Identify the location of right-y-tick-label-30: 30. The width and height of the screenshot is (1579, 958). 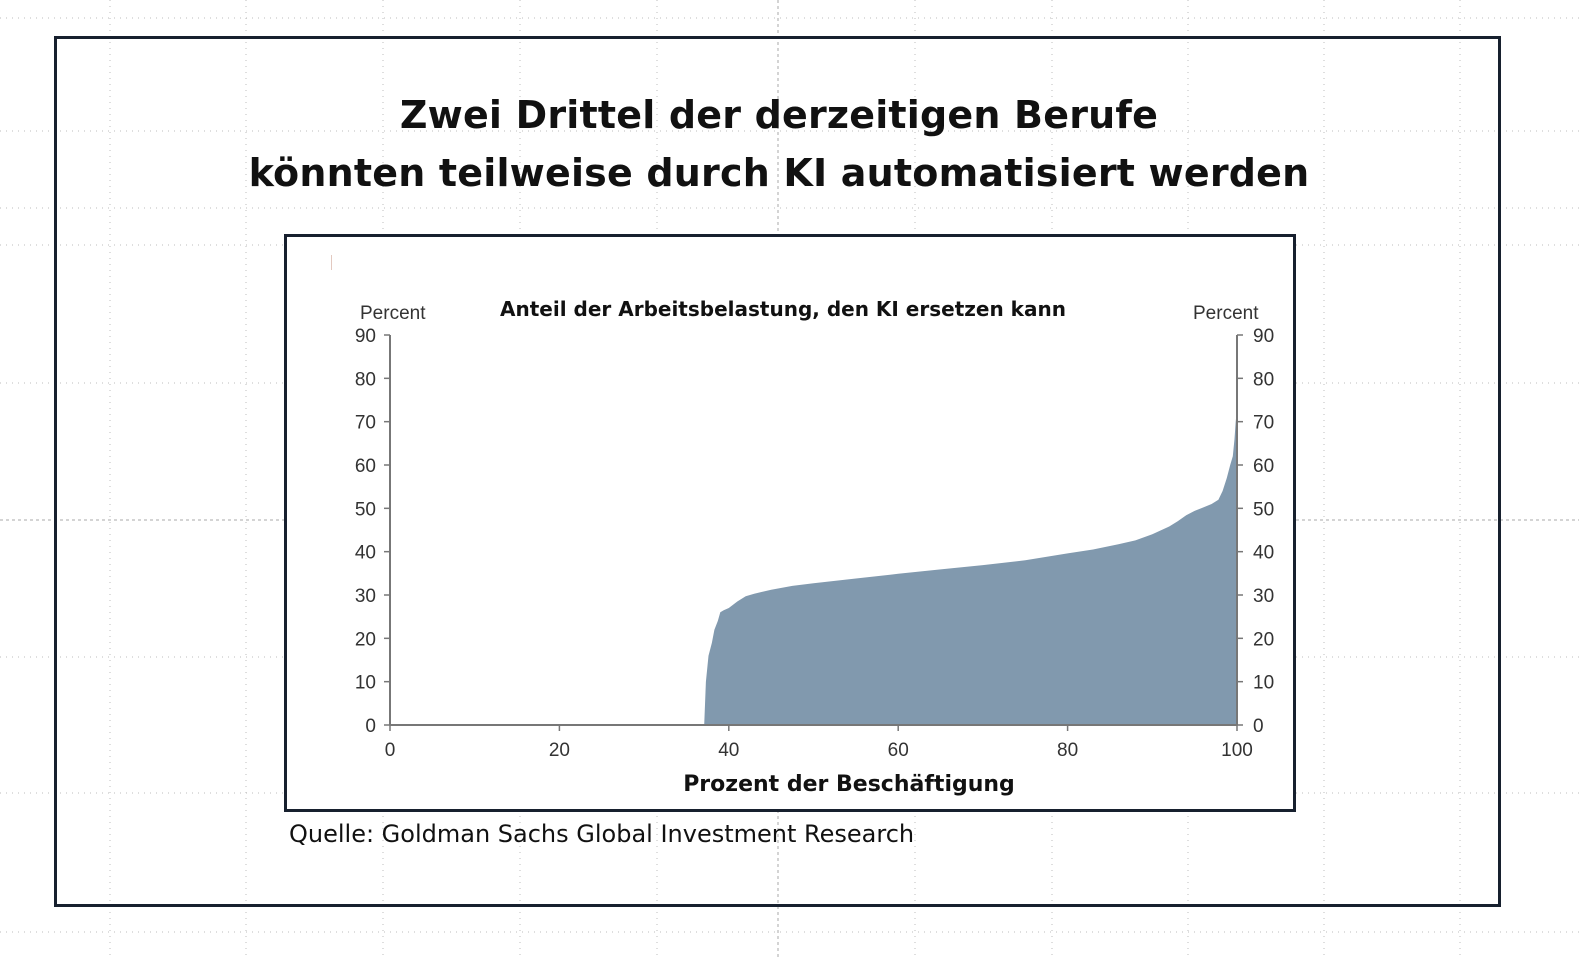
(1263, 596).